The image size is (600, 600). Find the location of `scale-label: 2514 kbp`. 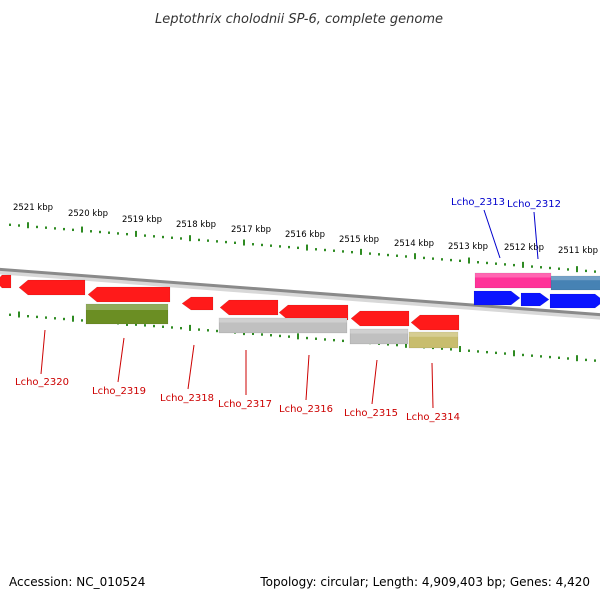

scale-label: 2514 kbp is located at coordinates (414, 244).